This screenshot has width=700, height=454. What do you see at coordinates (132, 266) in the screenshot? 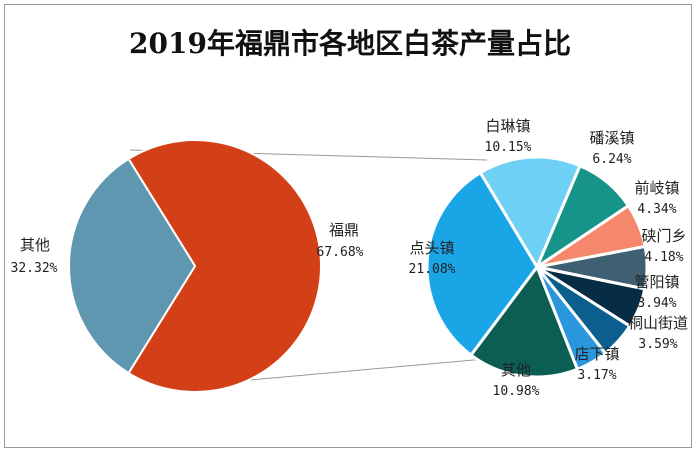
I see `main-slice-others` at bounding box center [132, 266].